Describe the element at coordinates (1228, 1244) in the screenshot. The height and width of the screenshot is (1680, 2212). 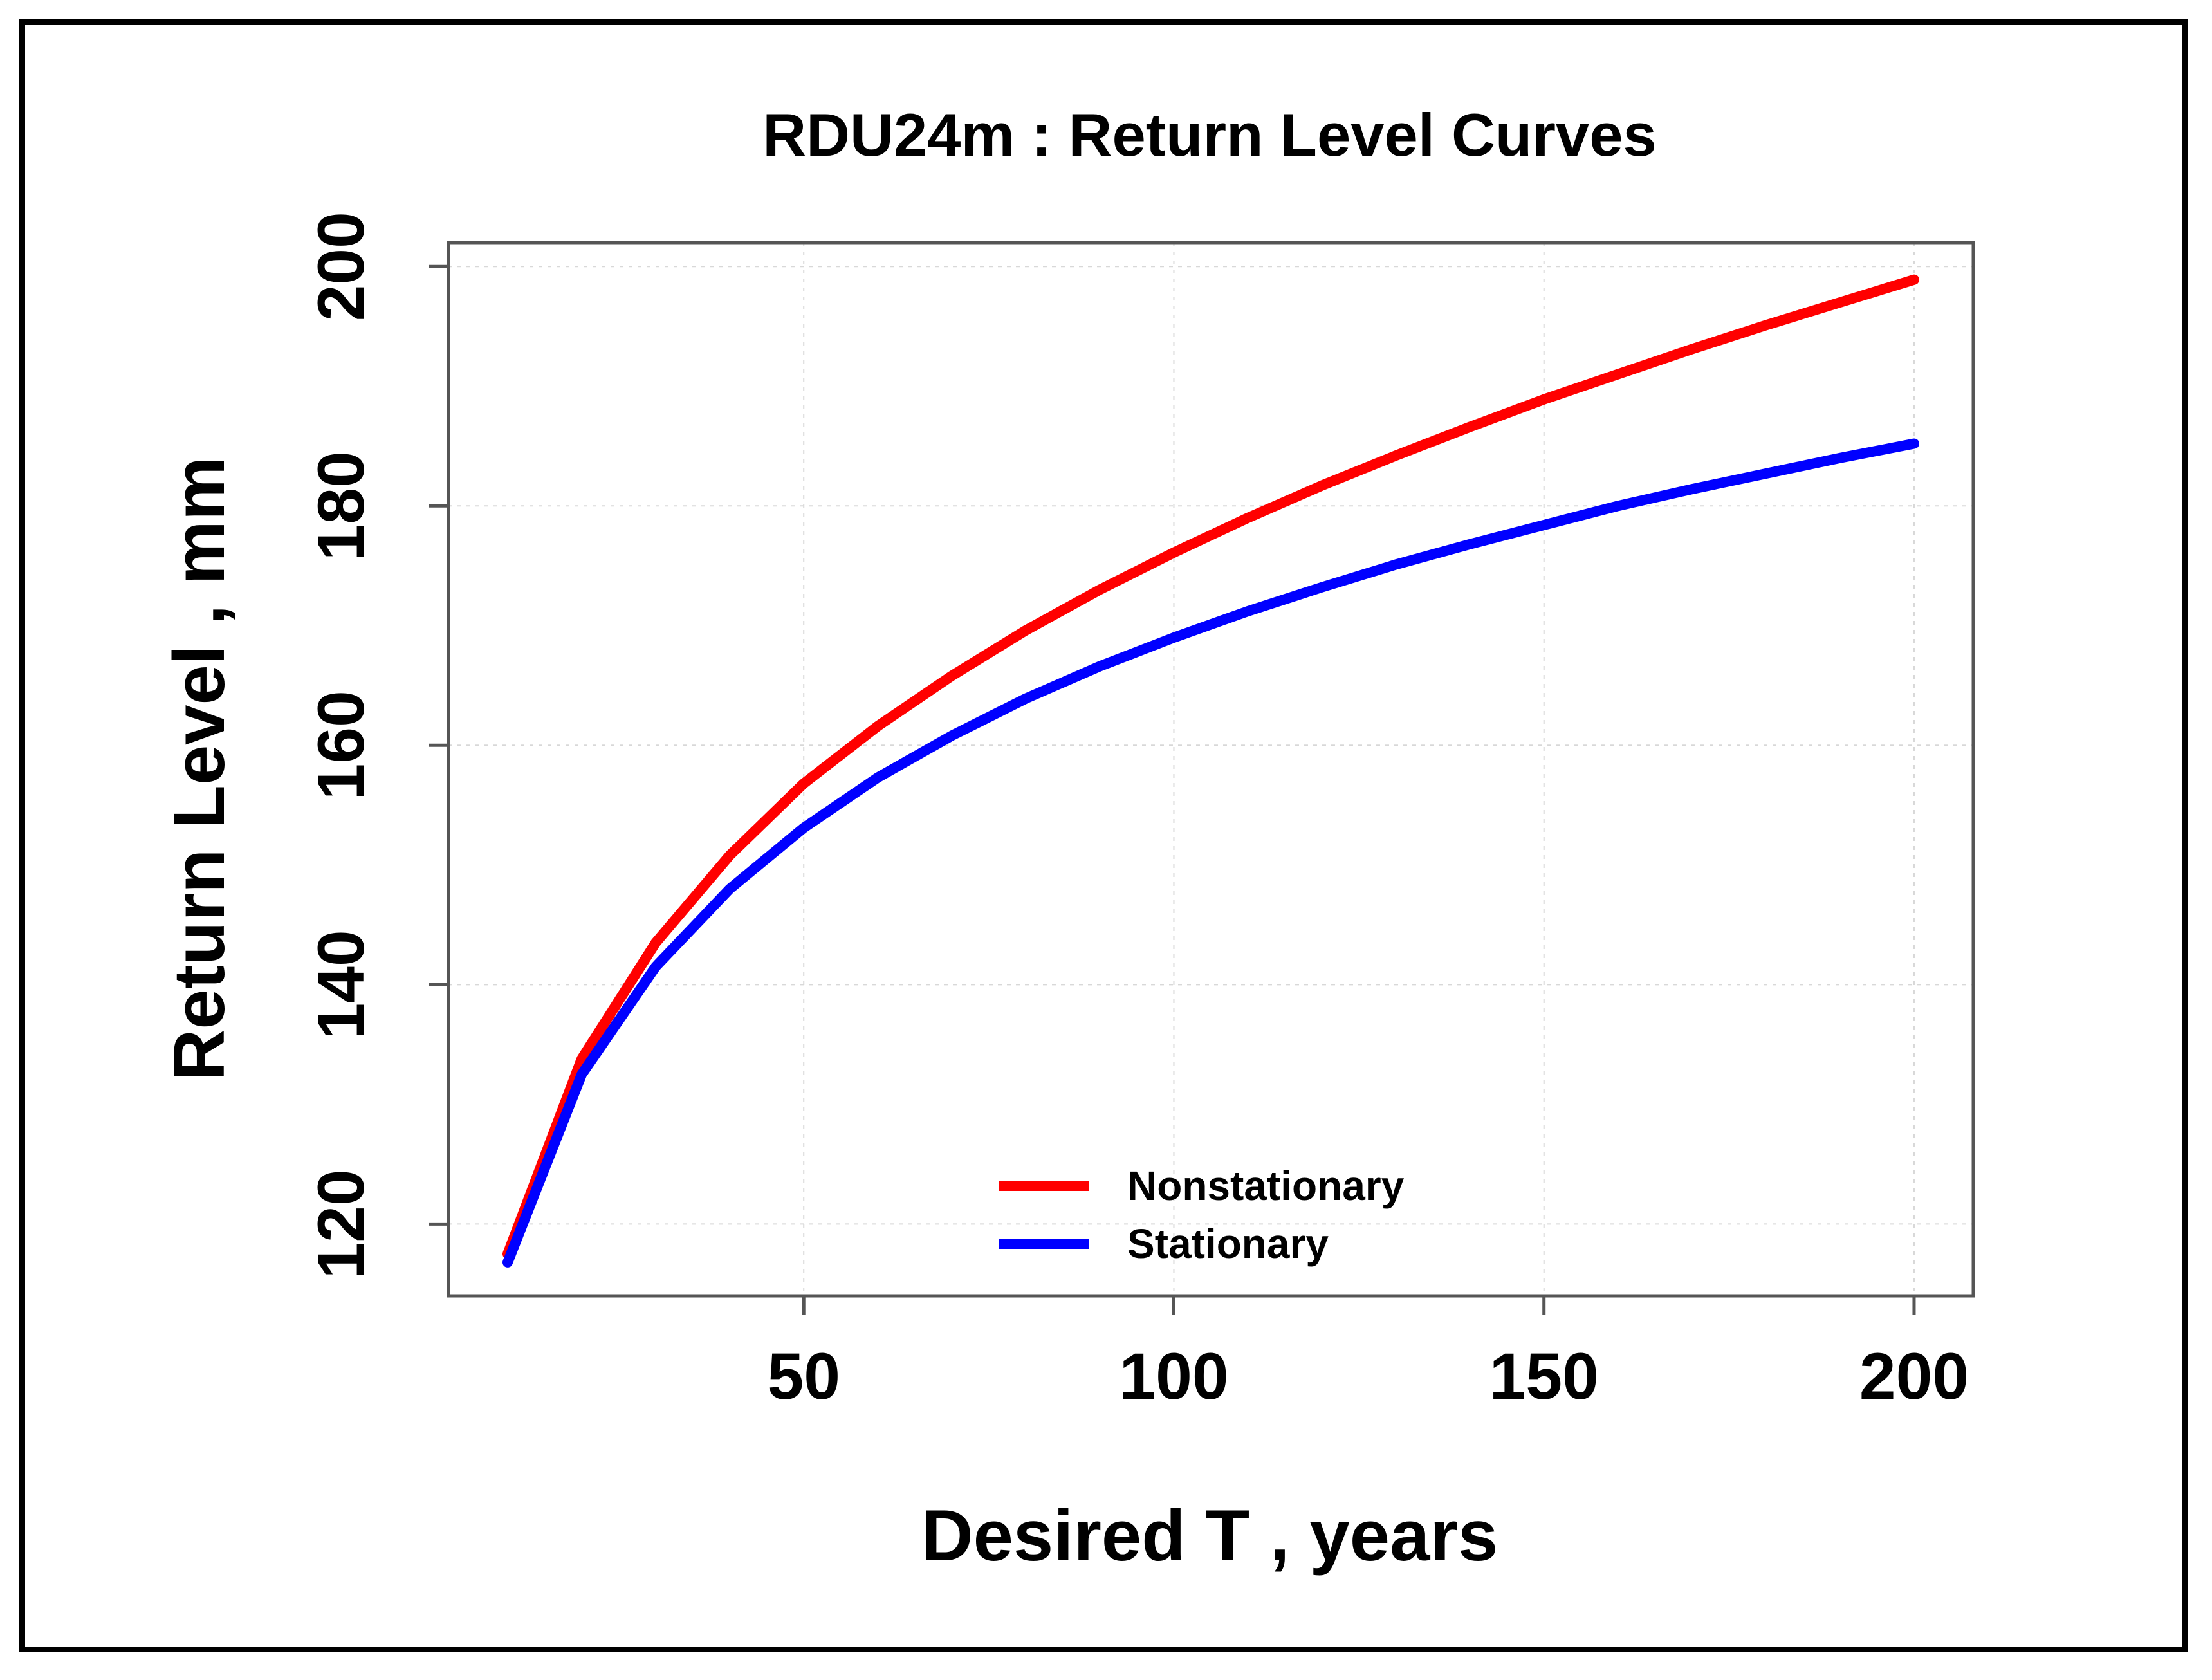
I see `legend-label-stationary: Stationary` at that location.